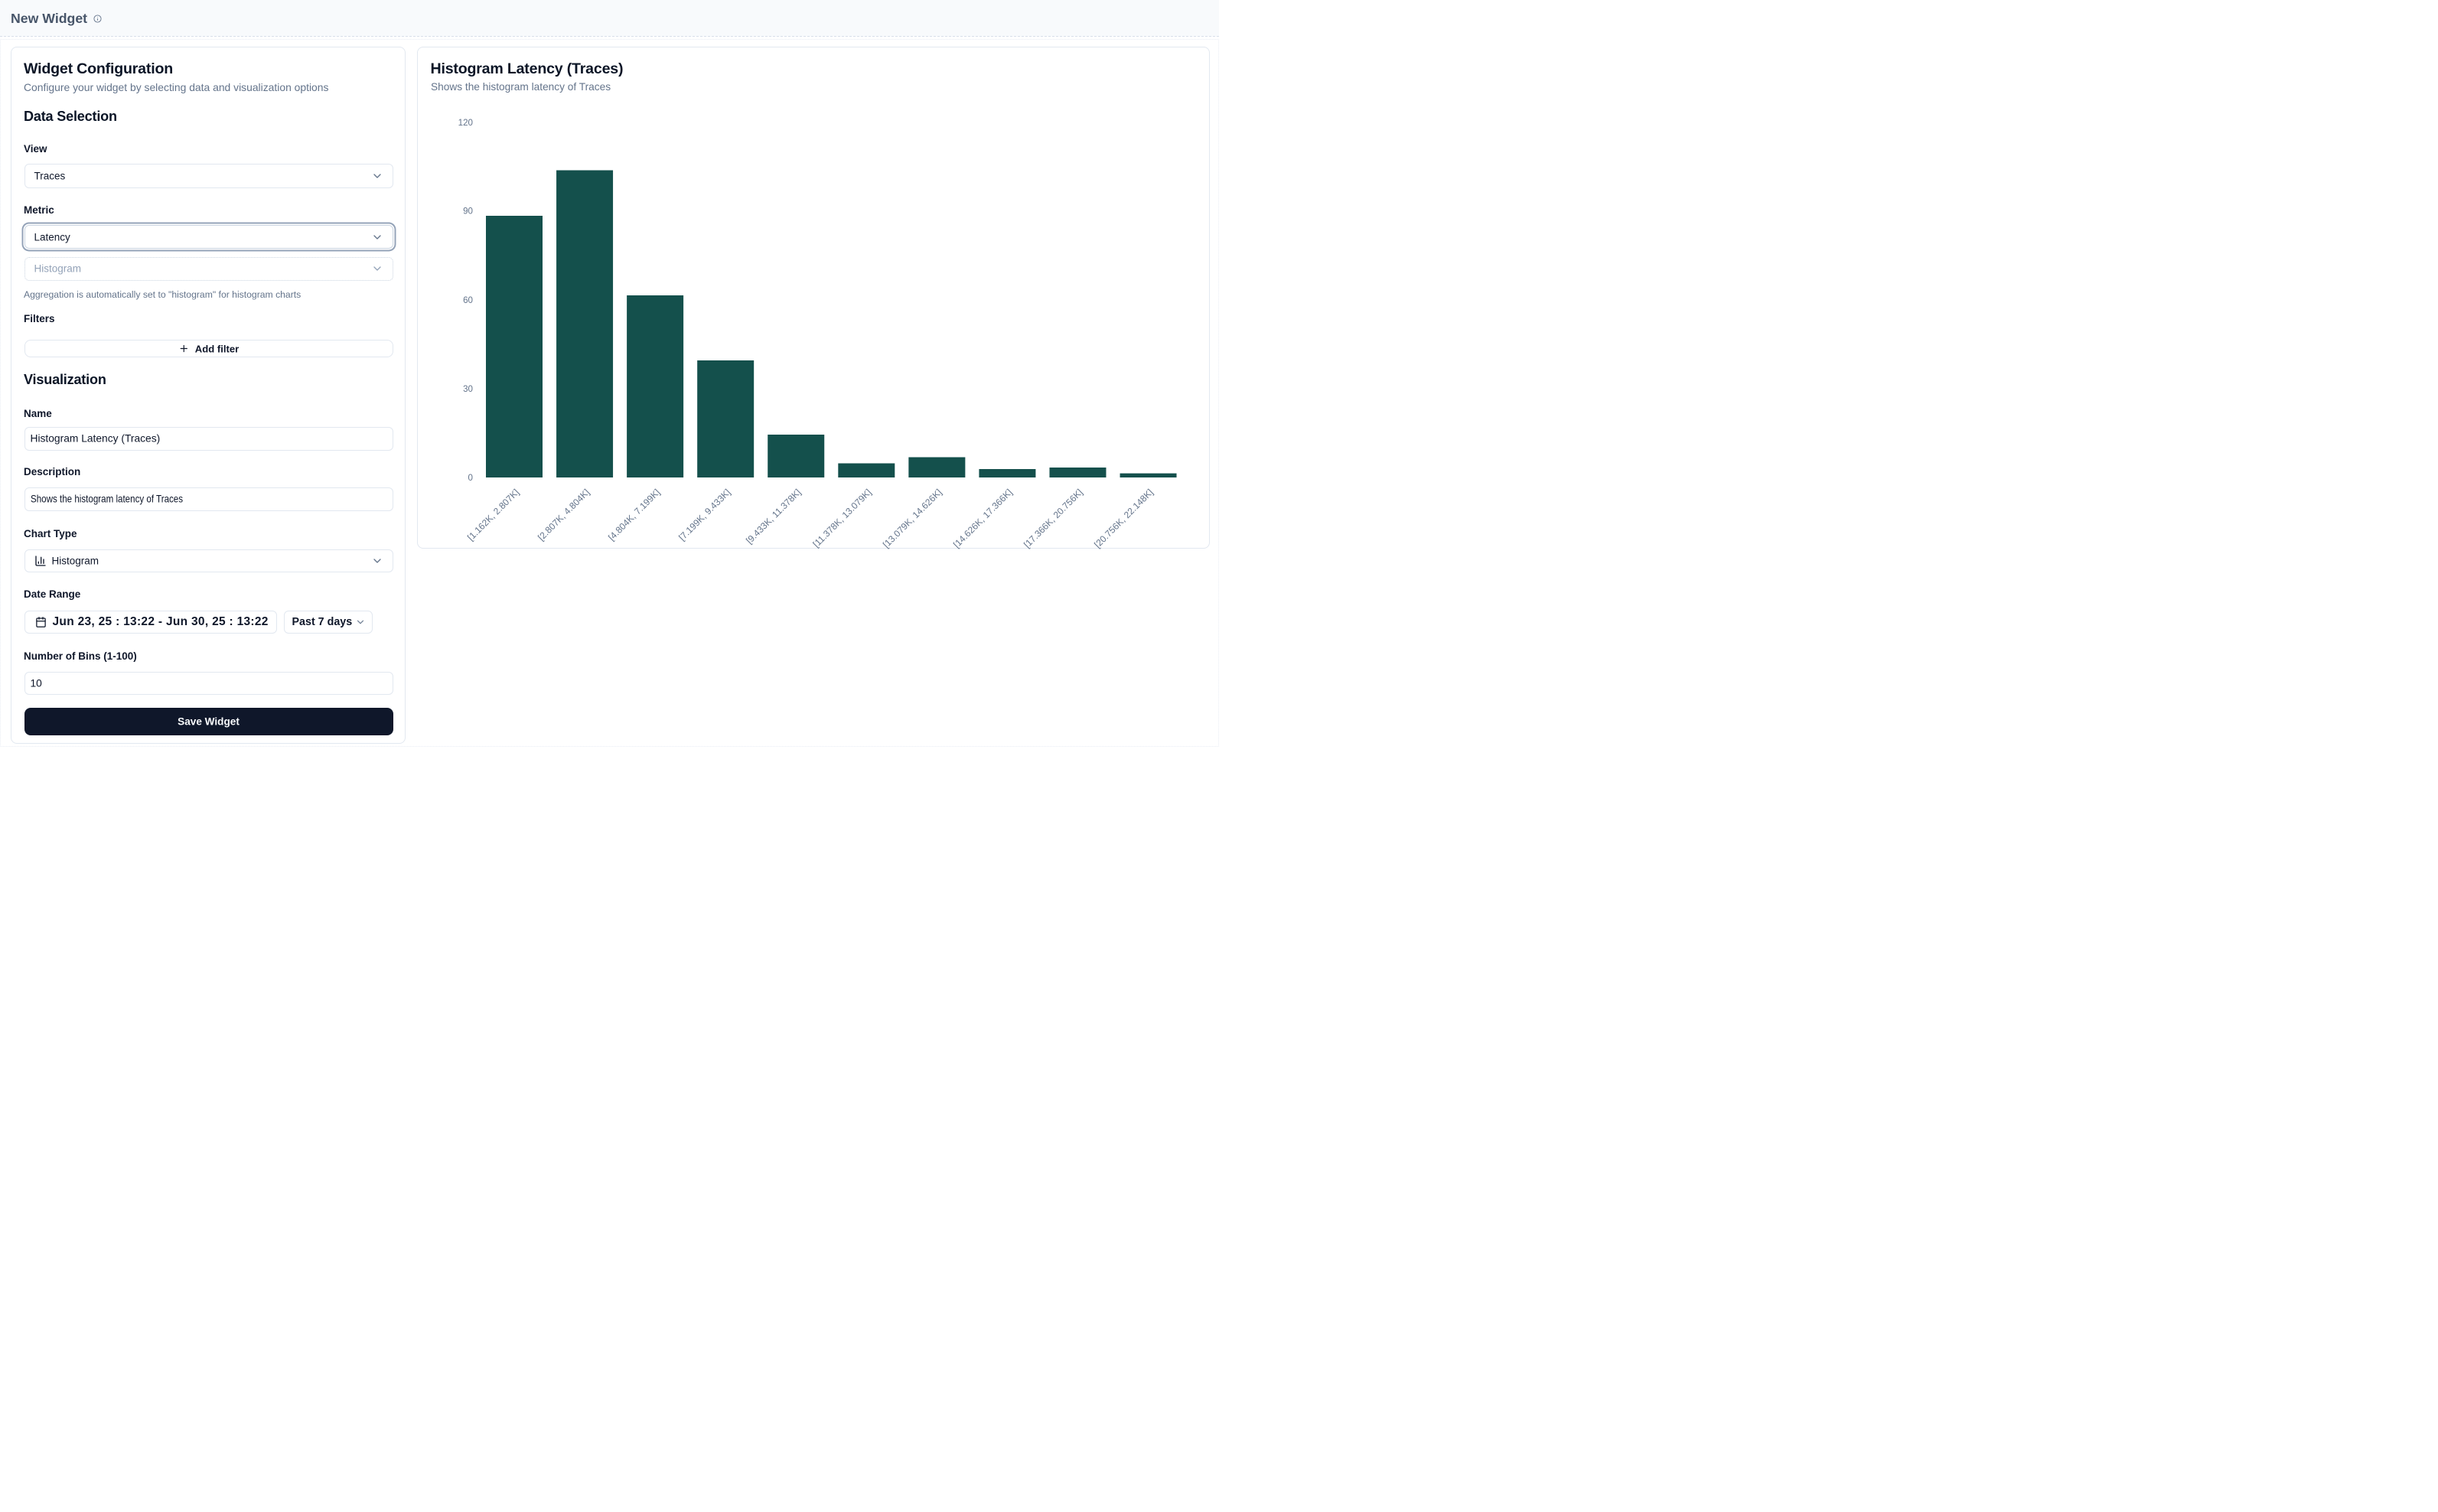 The height and width of the screenshot is (1512, 2438). Describe the element at coordinates (773, 517) in the screenshot. I see `svg-text: [9.433K, 11.378K]` at that location.